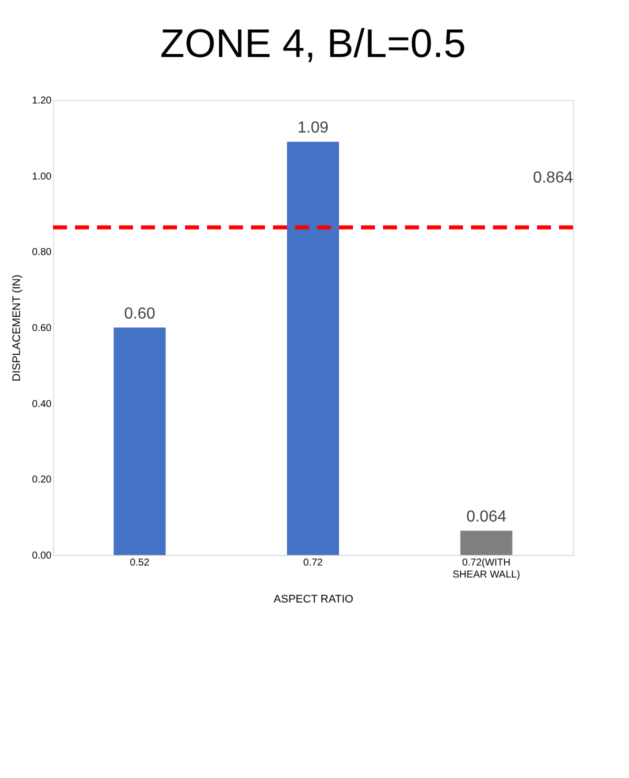  I want to click on x-axis-title: ASPECT RATIO, so click(314, 600).